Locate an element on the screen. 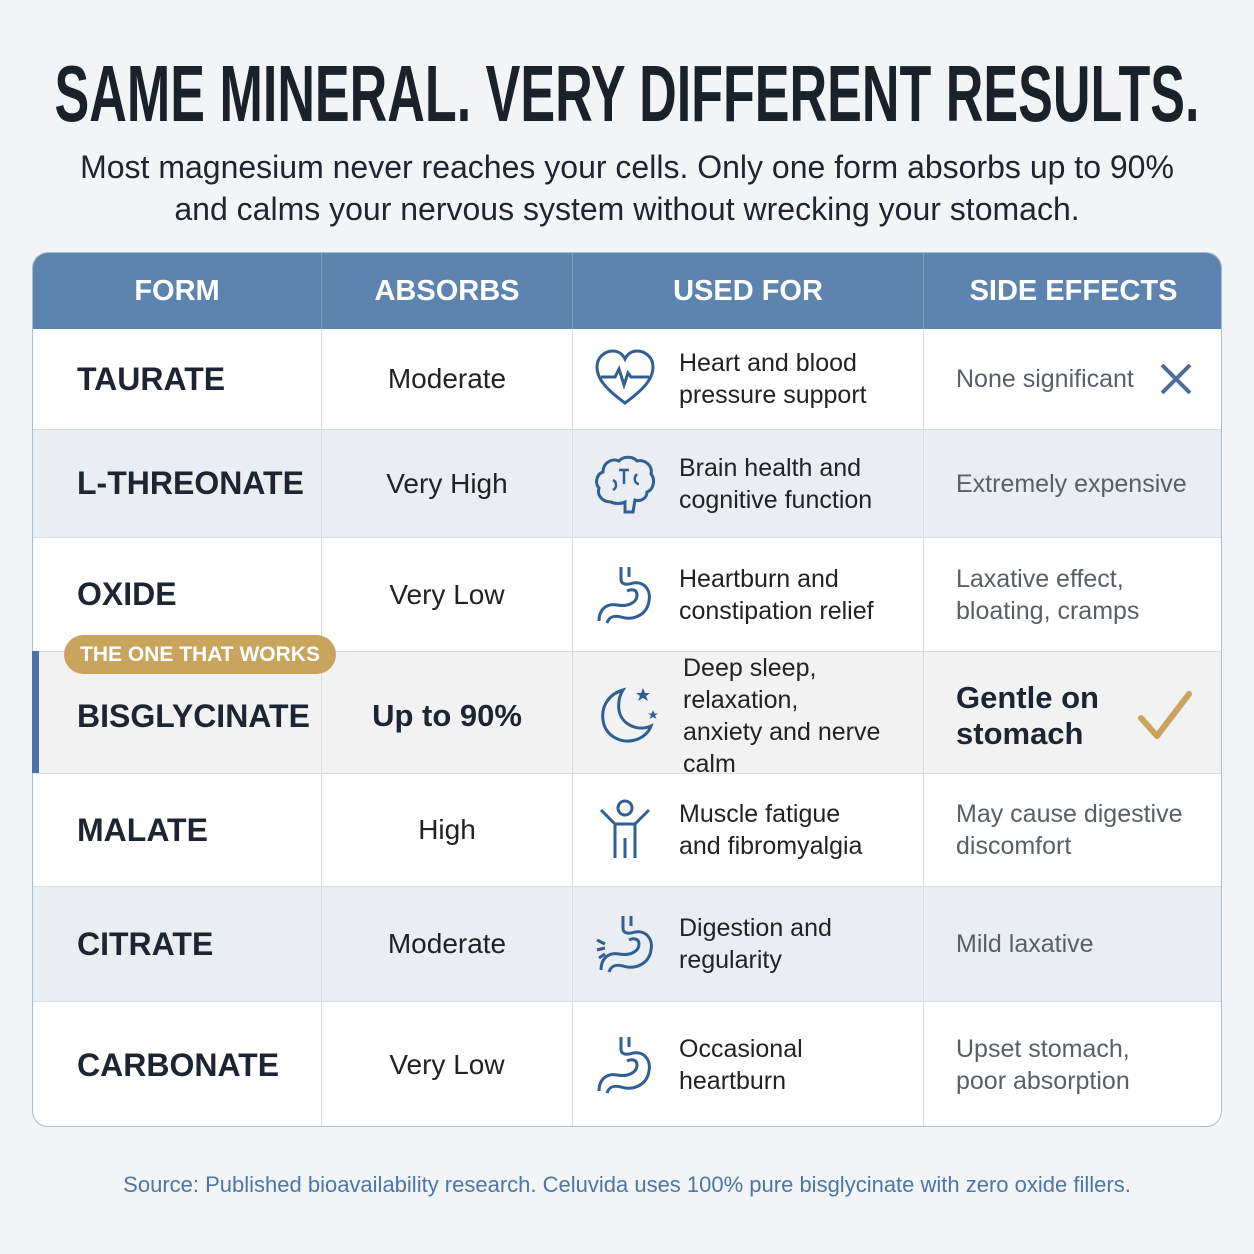 The image size is (1254, 1254). side-effects: Extremely expensive is located at coordinates (1072, 483).